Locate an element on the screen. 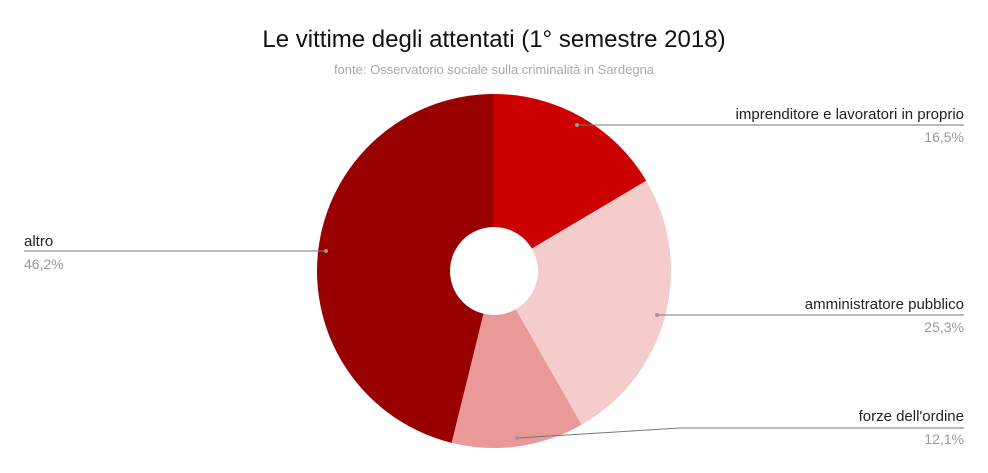 The width and height of the screenshot is (988, 473). slice-pct-altro: 46,2% is located at coordinates (44, 264).